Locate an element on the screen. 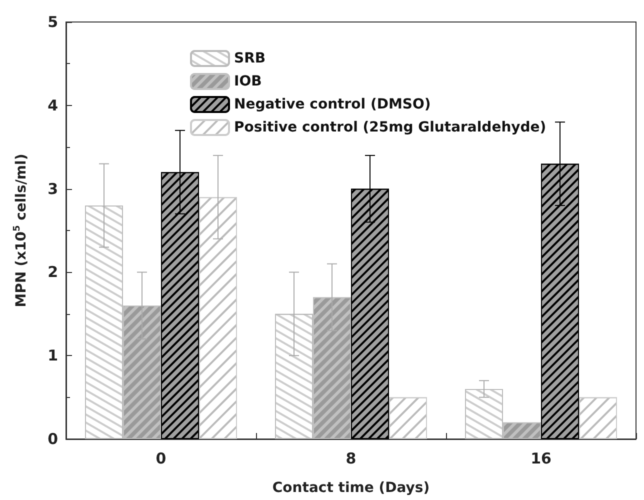 The width and height of the screenshot is (644, 500). x-tick-label: 16 is located at coordinates (541, 459).